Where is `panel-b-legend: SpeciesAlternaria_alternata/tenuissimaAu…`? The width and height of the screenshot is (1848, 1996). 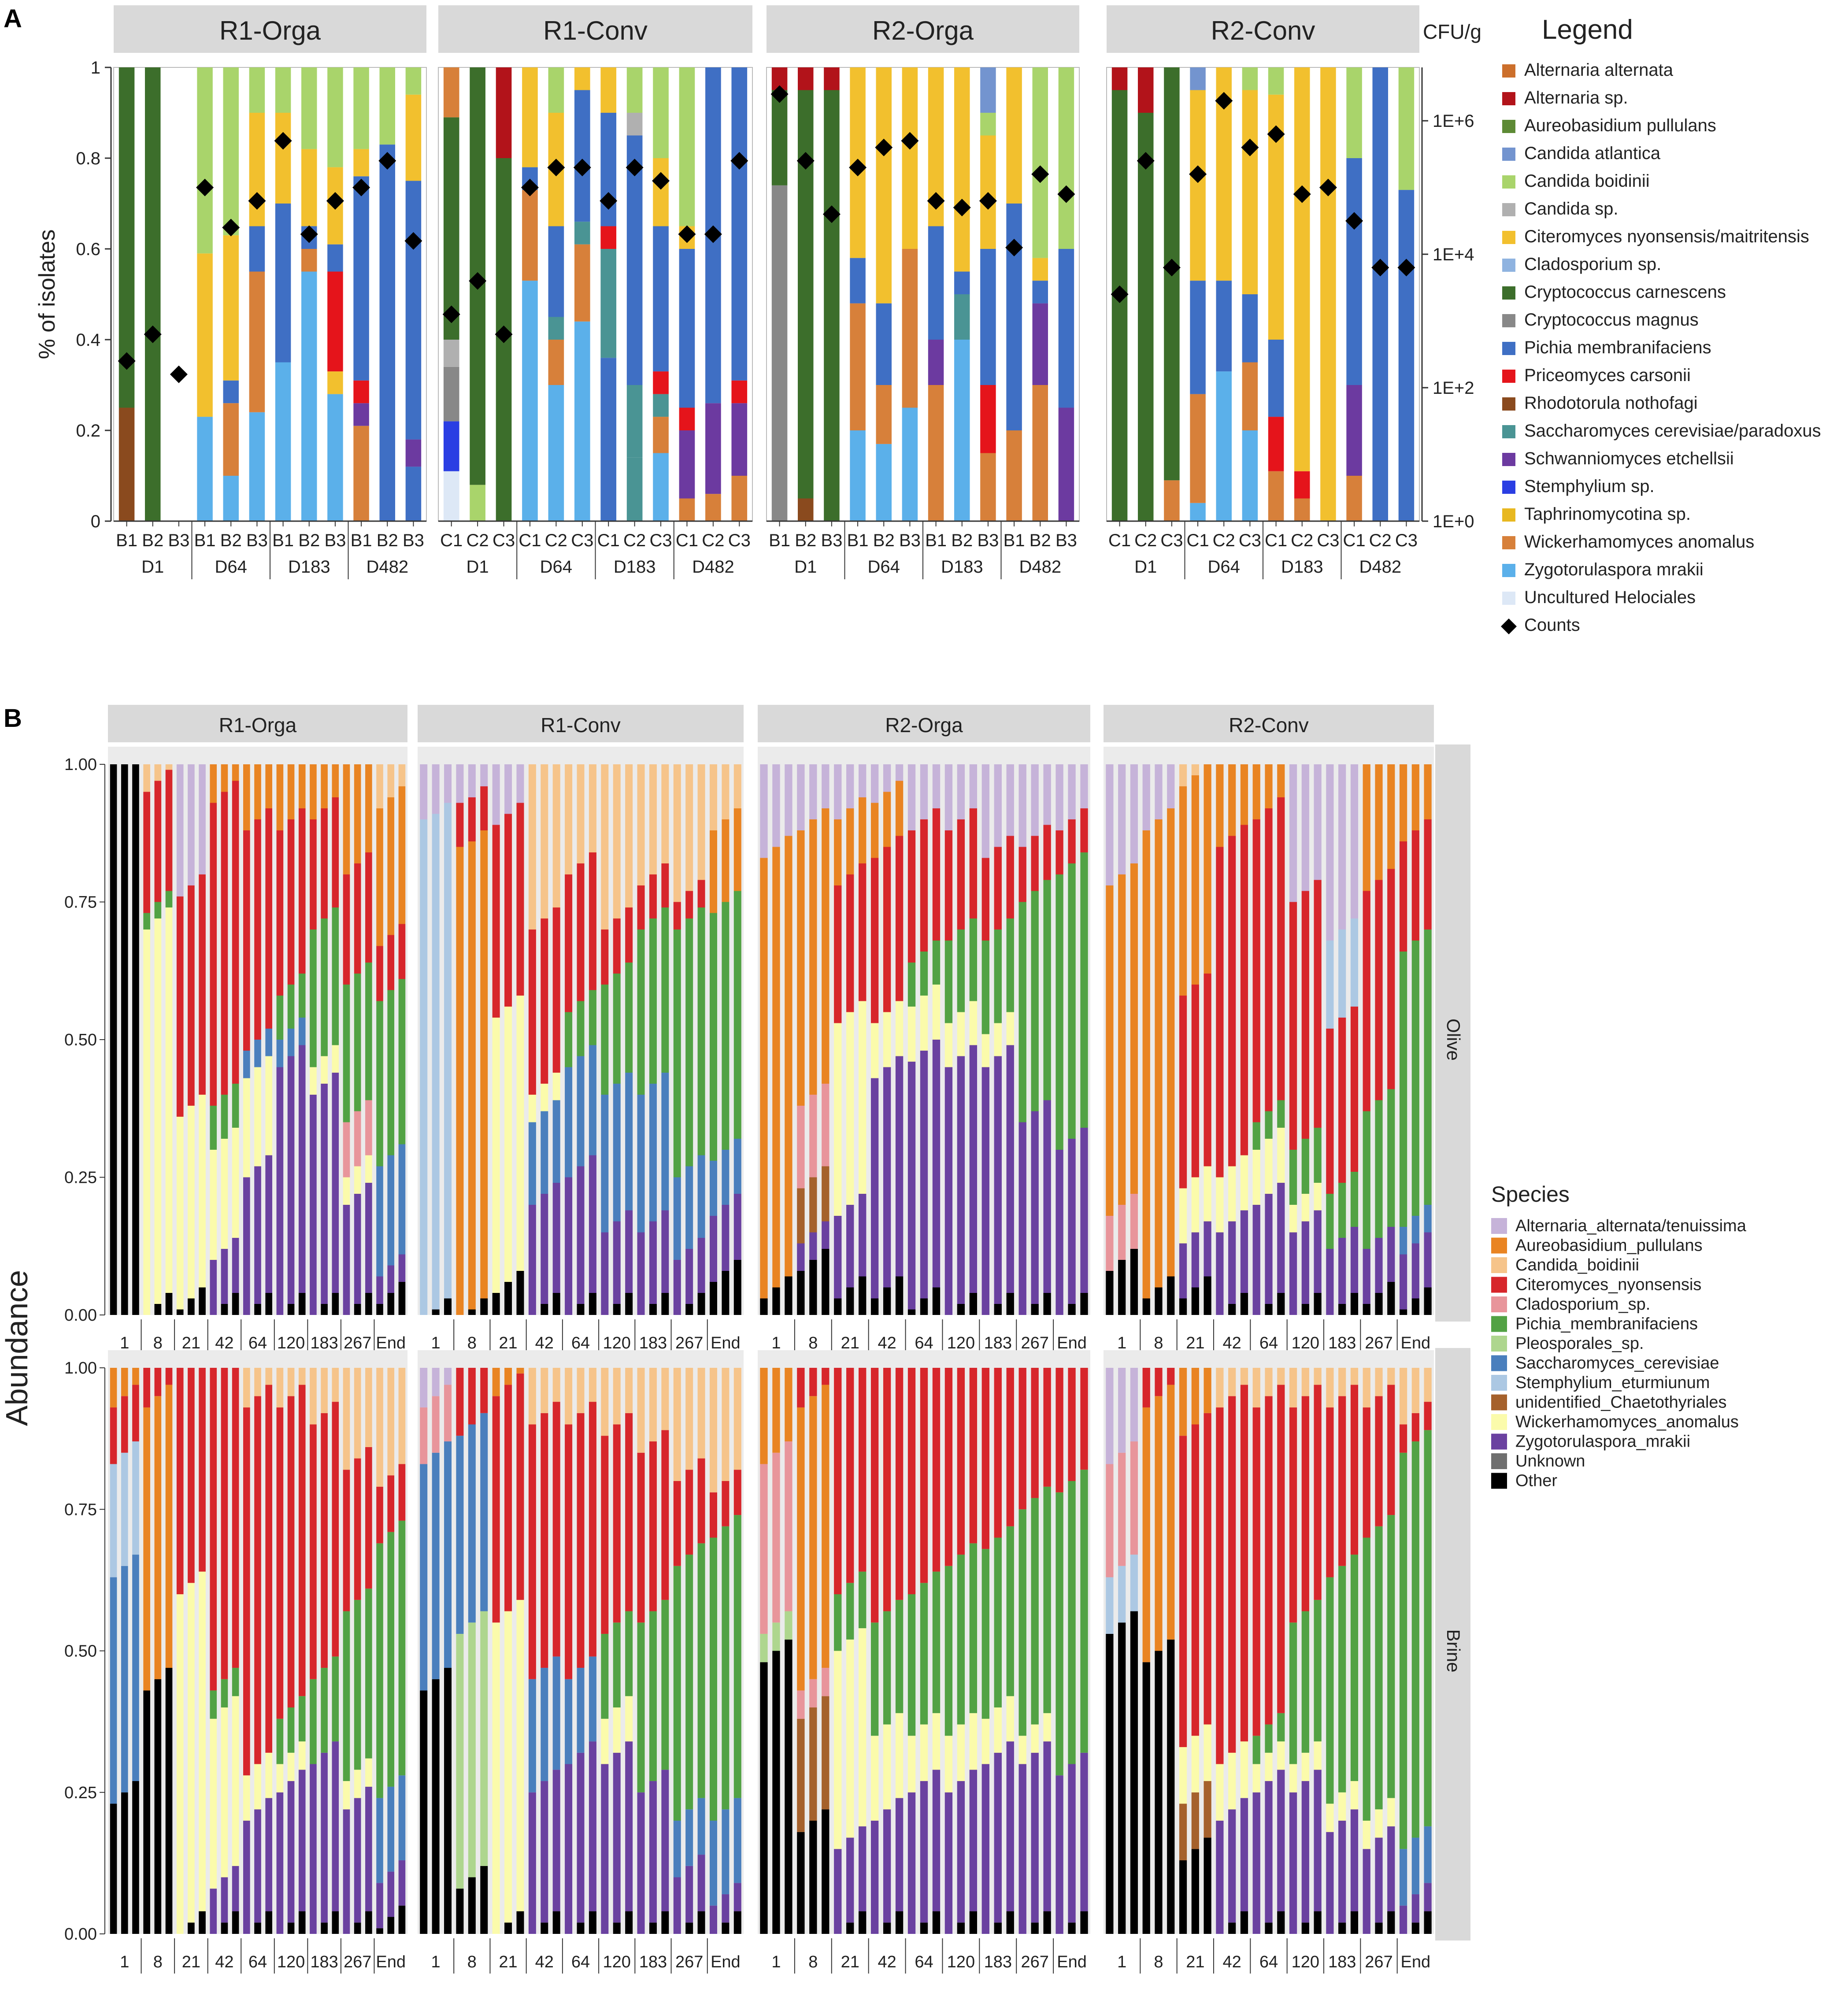
panel-b-legend: SpeciesAlternaria_alternata/tenuissimaAu… is located at coordinates (1619, 1336).